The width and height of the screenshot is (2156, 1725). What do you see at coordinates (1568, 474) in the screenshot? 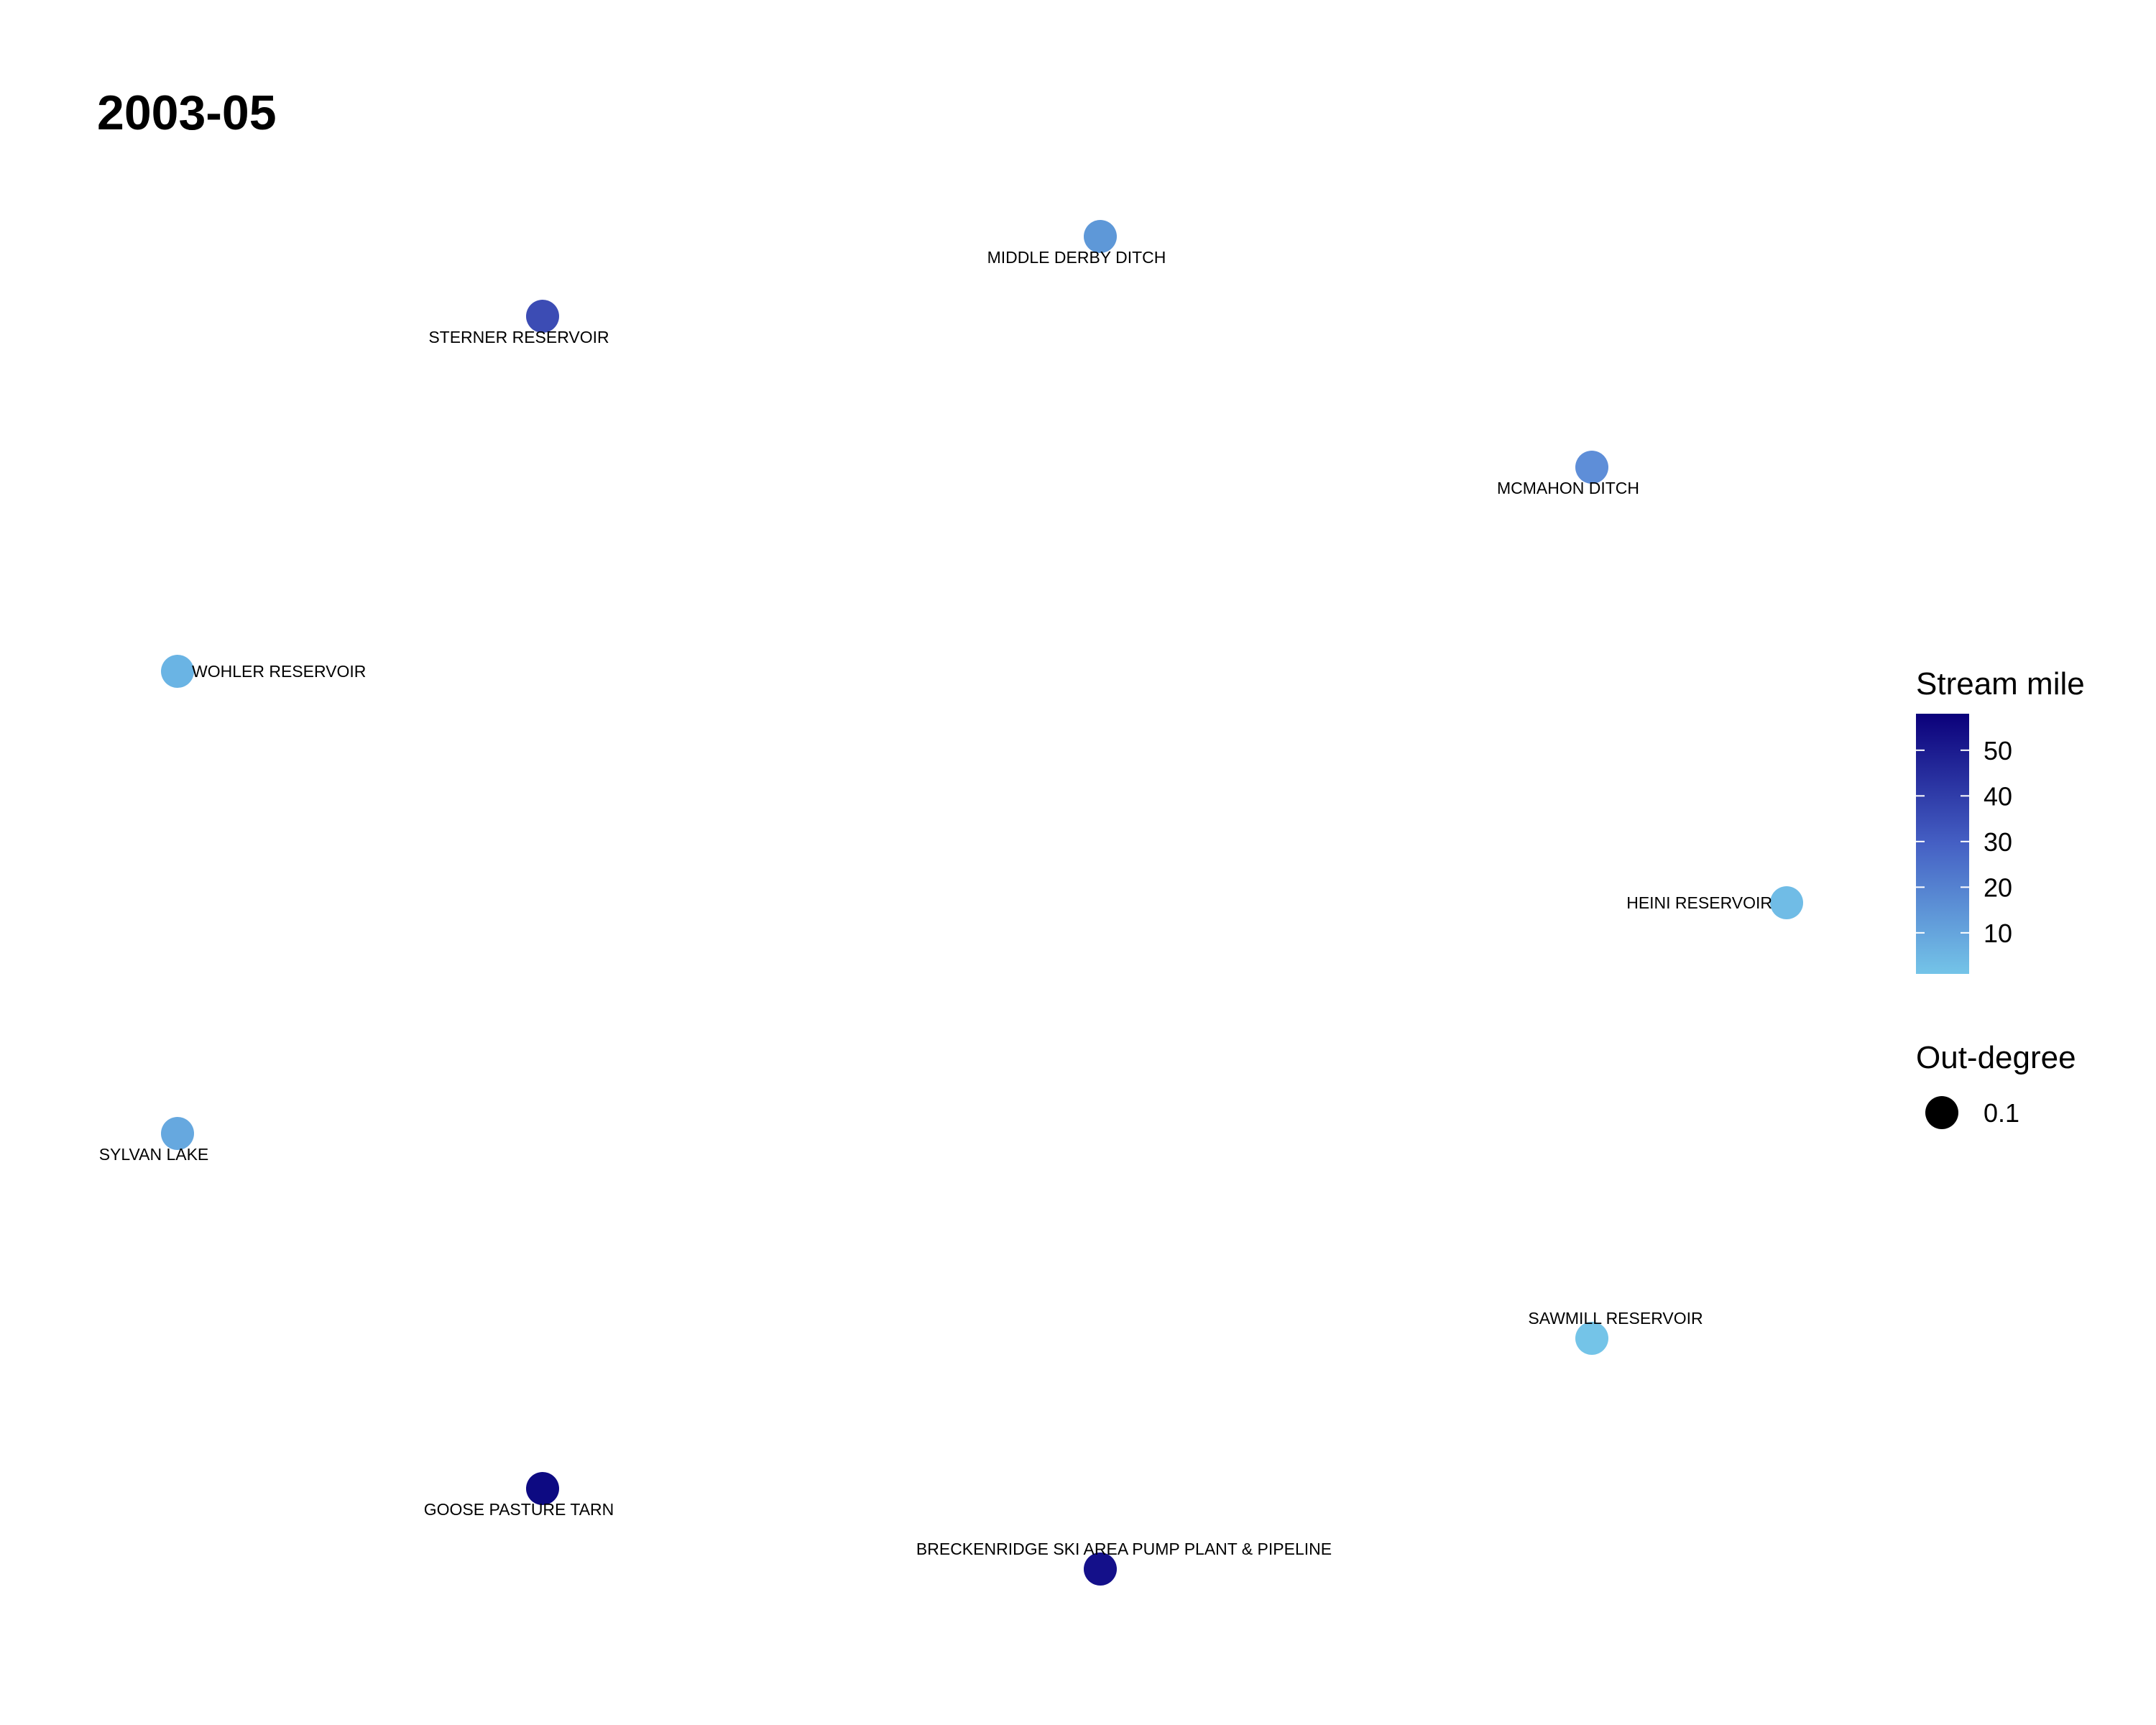
I see `graph-node: MCMAHON DITCH` at bounding box center [1568, 474].